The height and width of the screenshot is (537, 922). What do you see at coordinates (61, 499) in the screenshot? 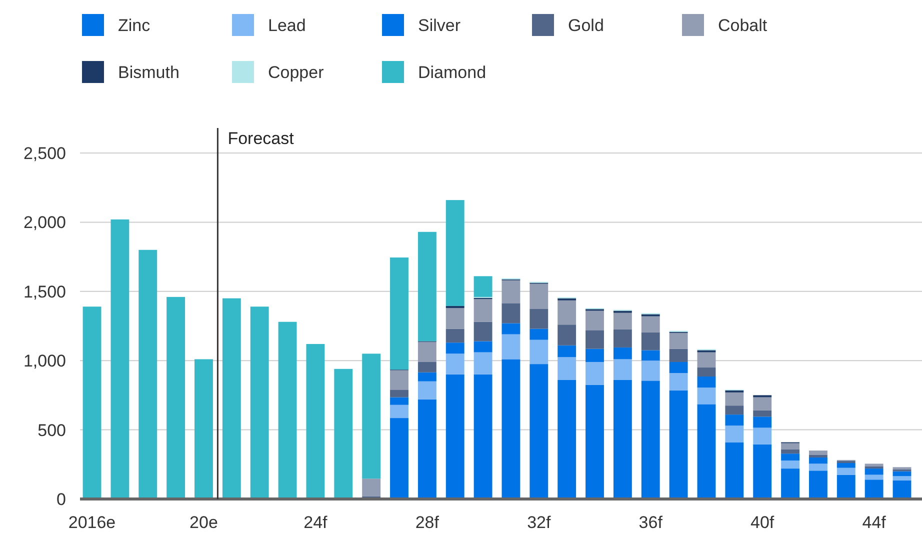
I see `y-tick-label: 0` at bounding box center [61, 499].